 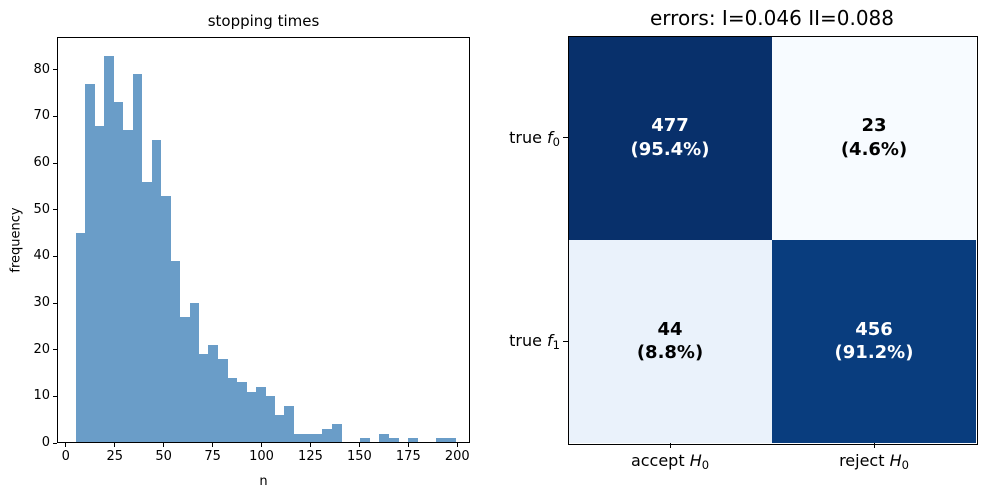 I want to click on col-label-accept-h0: accept H0, so click(x=670, y=461).